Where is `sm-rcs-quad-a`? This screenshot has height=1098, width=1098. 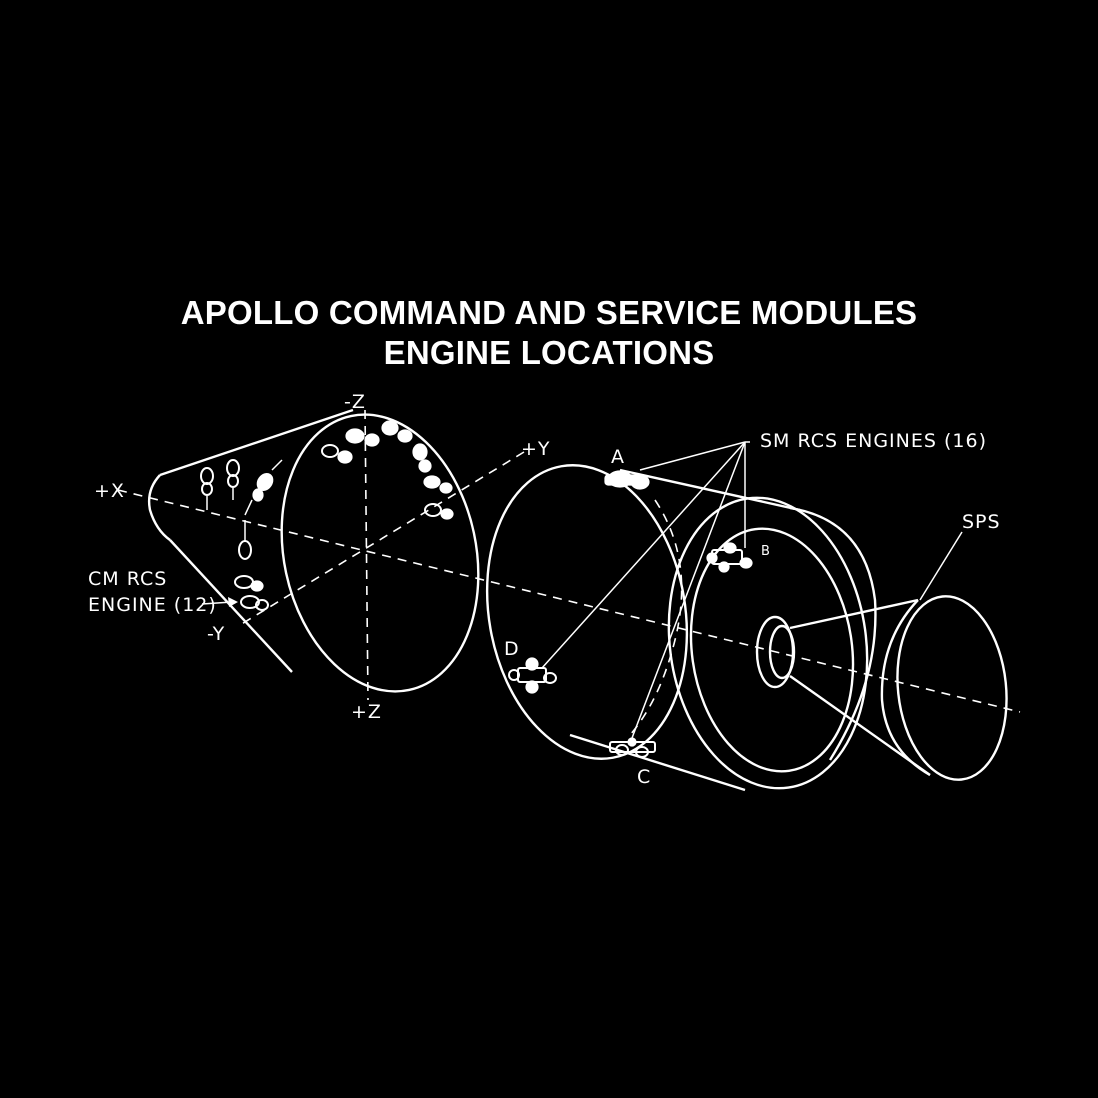 sm-rcs-quad-a is located at coordinates (627, 480).